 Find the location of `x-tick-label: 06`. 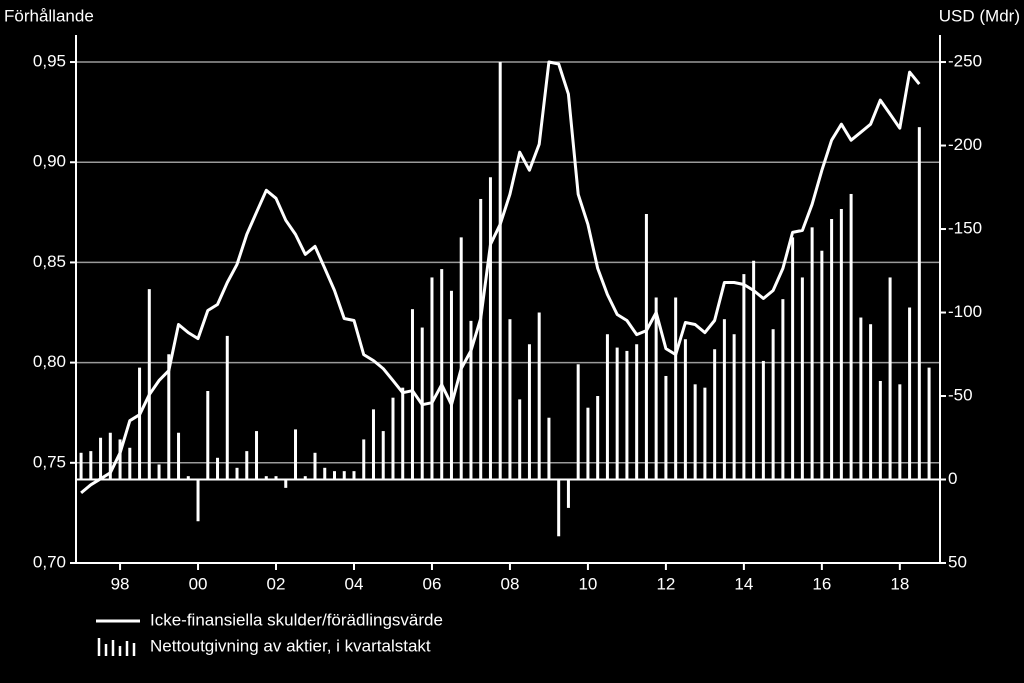

x-tick-label: 06 is located at coordinates (432, 583).